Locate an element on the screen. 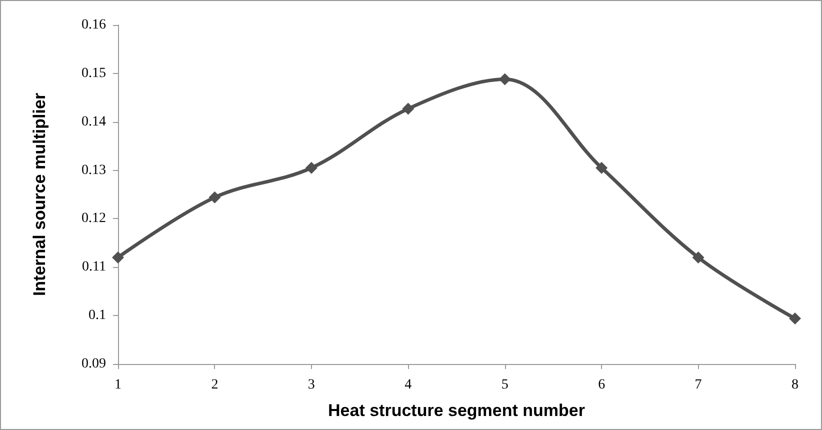 The image size is (822, 430). x-tick-label: 6 is located at coordinates (602, 385).